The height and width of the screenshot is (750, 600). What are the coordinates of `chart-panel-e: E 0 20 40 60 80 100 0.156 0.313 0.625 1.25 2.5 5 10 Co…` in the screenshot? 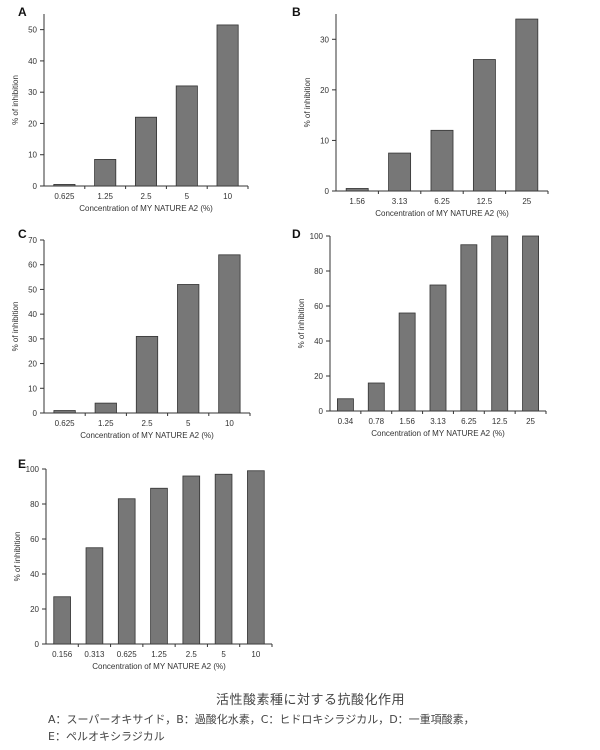 It's located at (143, 564).